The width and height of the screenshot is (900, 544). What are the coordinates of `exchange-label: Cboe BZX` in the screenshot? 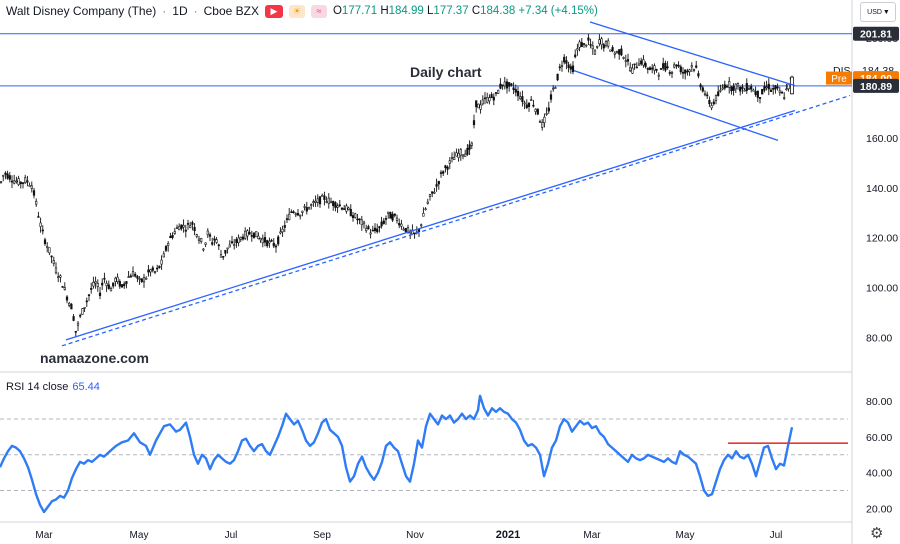 It's located at (231, 11).